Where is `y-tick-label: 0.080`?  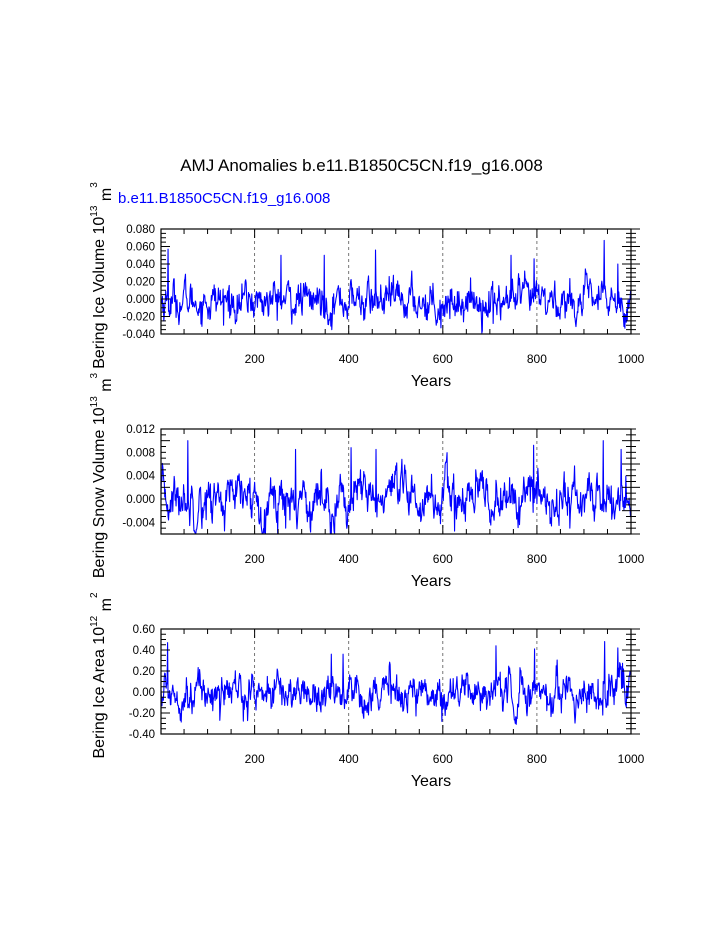
y-tick-label: 0.080 is located at coordinates (140, 230).